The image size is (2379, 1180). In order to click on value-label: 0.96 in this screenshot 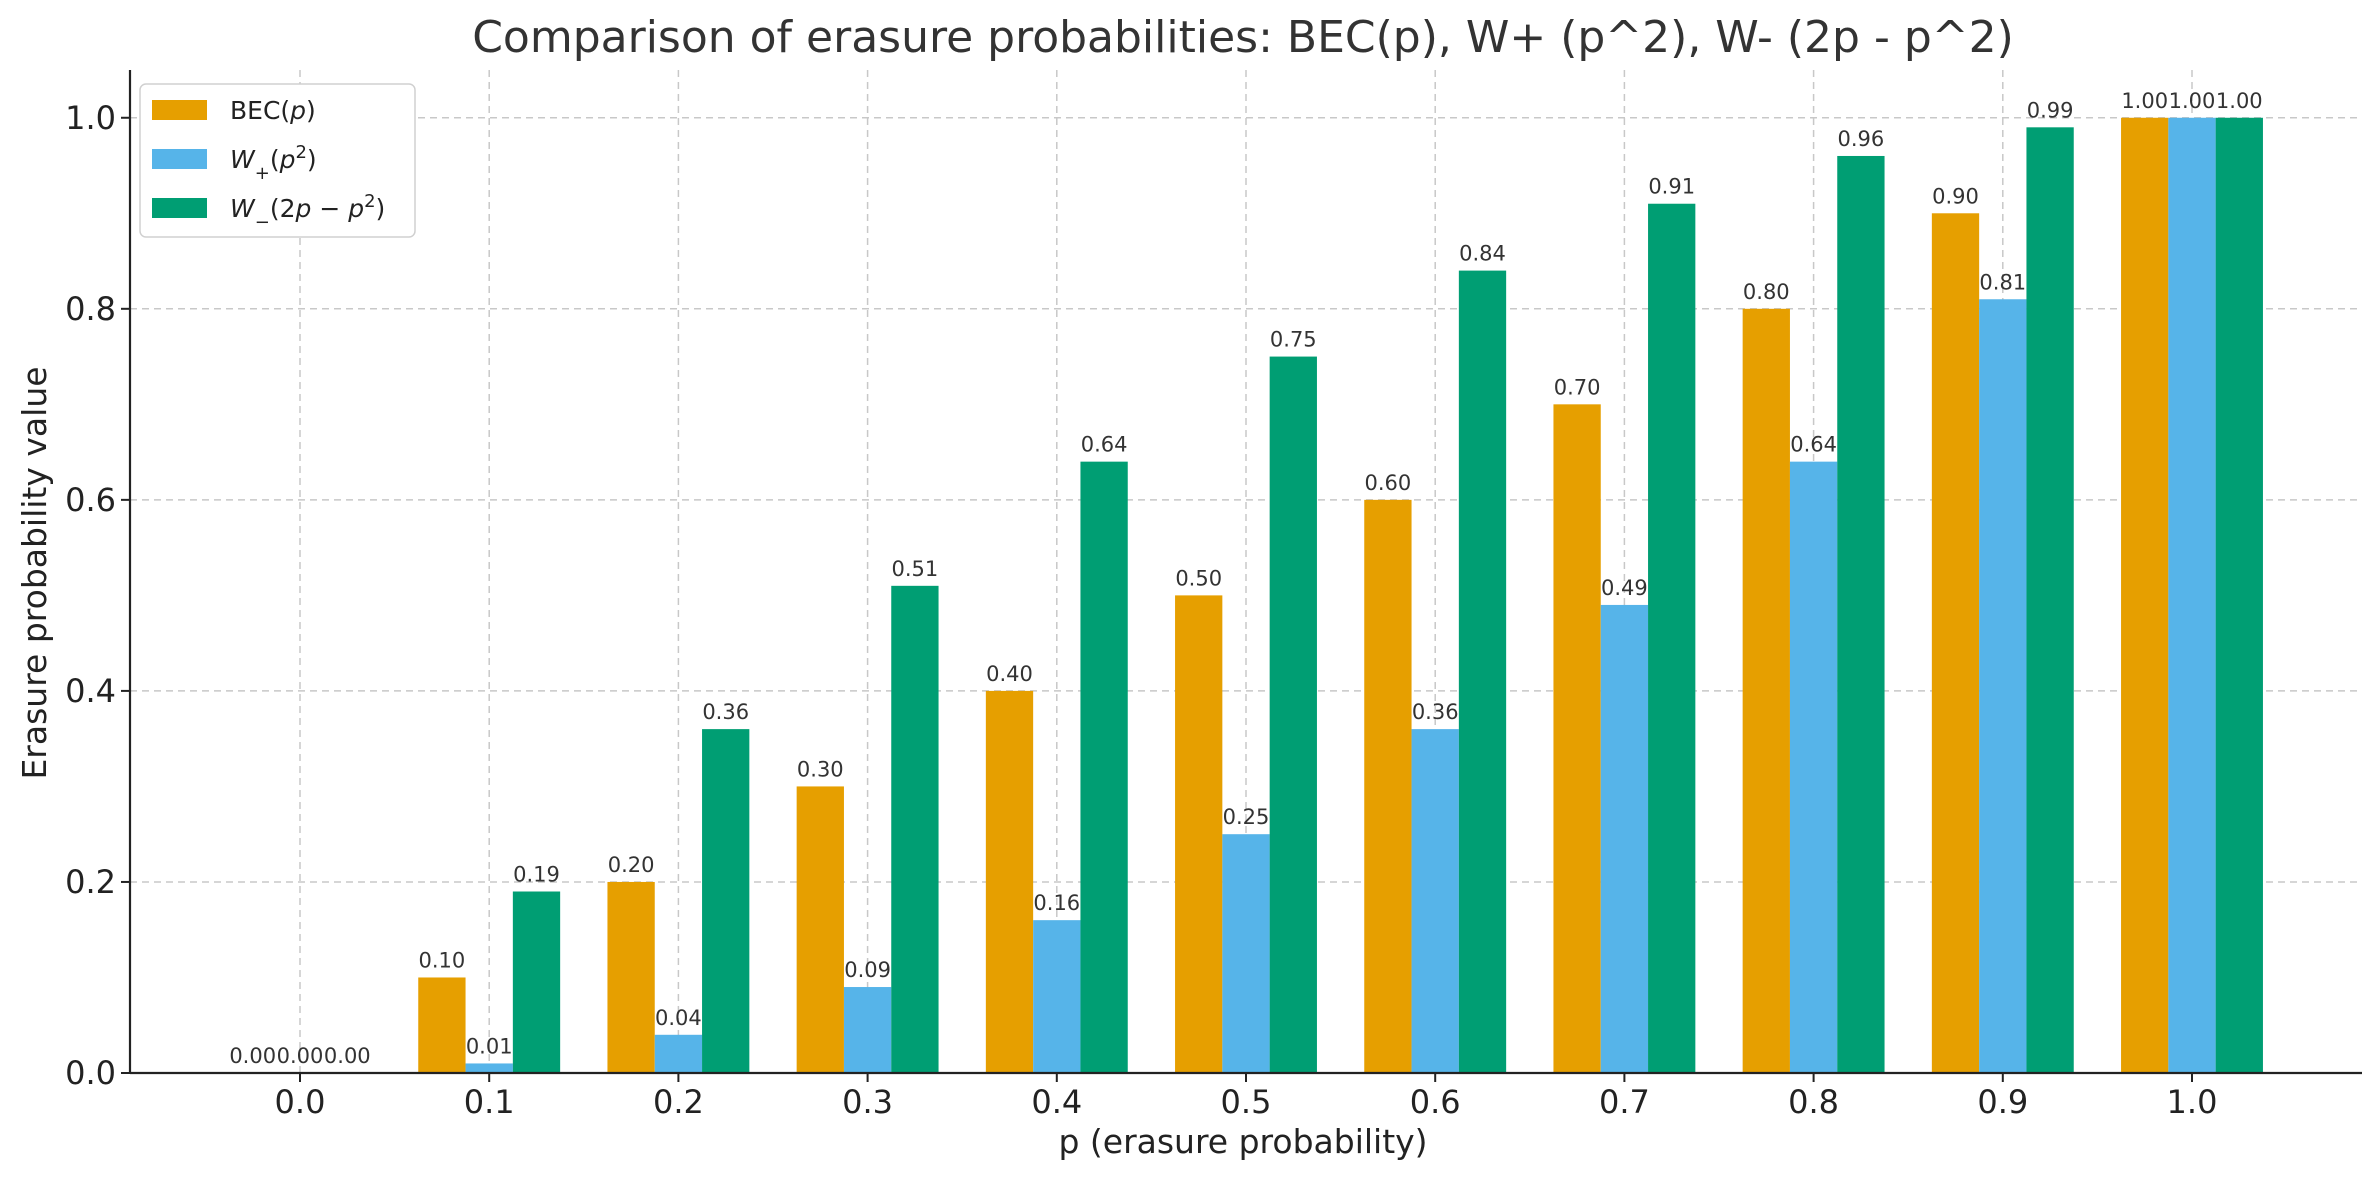, I will do `click(1861, 139)`.